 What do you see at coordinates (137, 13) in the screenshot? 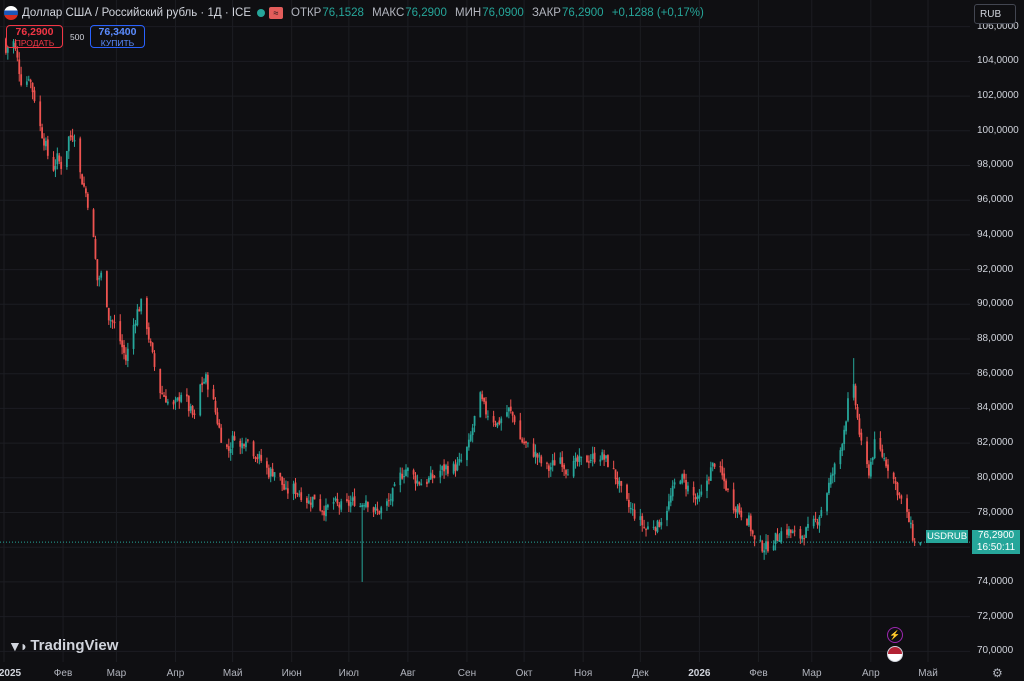
I see `symbol-title: Доллар США / Российский рубль · 1Д · ICE` at bounding box center [137, 13].